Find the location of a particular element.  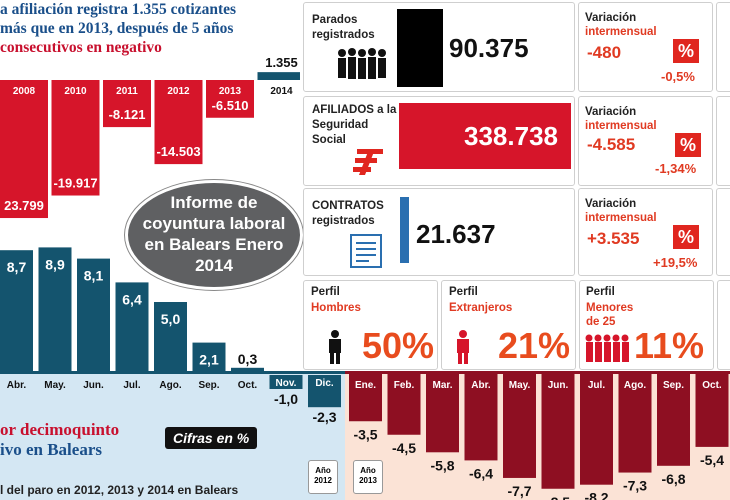

teal-tick-Abr.: Abr. is located at coordinates (17, 385).